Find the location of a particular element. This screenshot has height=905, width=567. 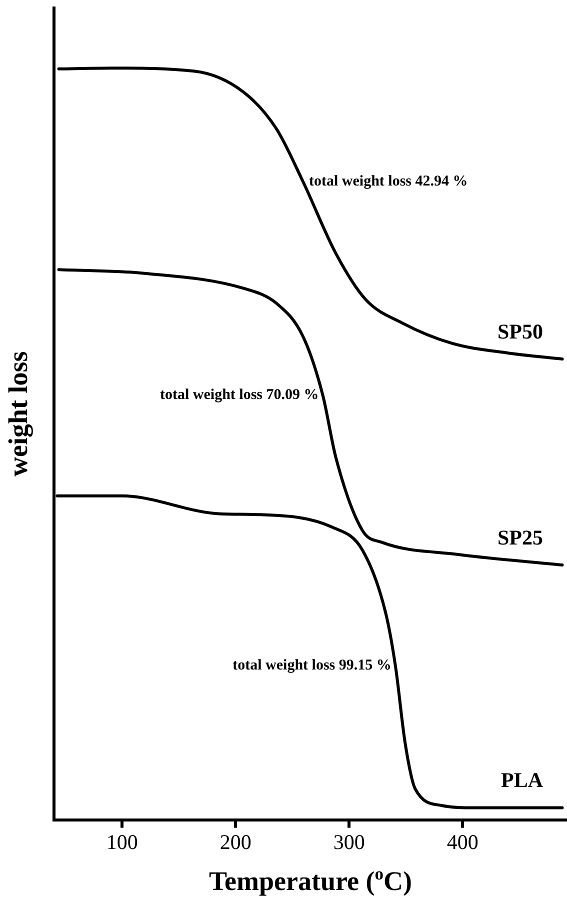

series-label: PLA is located at coordinates (522, 780).